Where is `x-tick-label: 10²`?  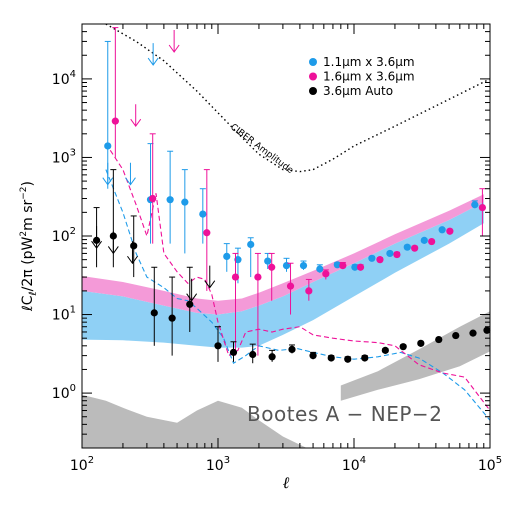 x-tick-label: 10² is located at coordinates (82, 464).